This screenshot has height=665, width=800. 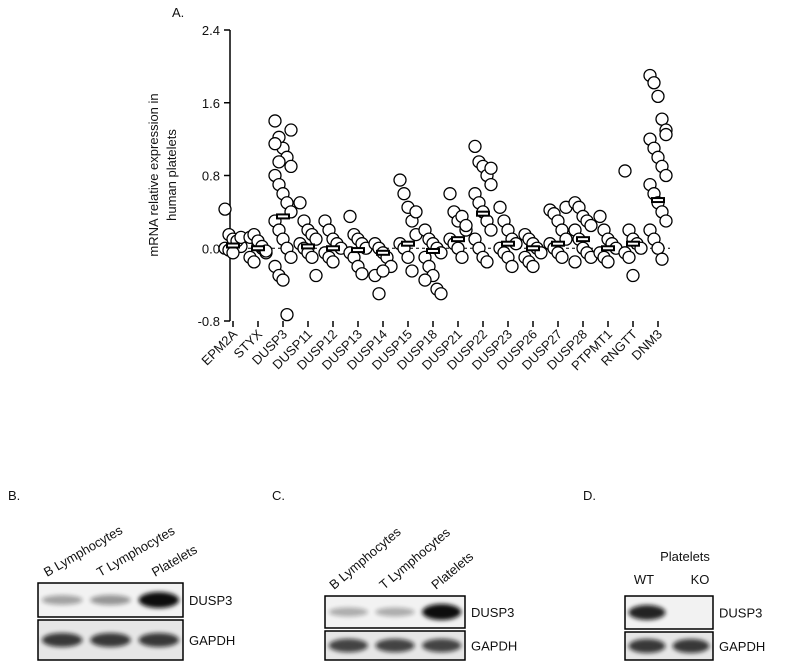 What do you see at coordinates (589, 495) in the screenshot?
I see `panel-label: D.` at bounding box center [589, 495].